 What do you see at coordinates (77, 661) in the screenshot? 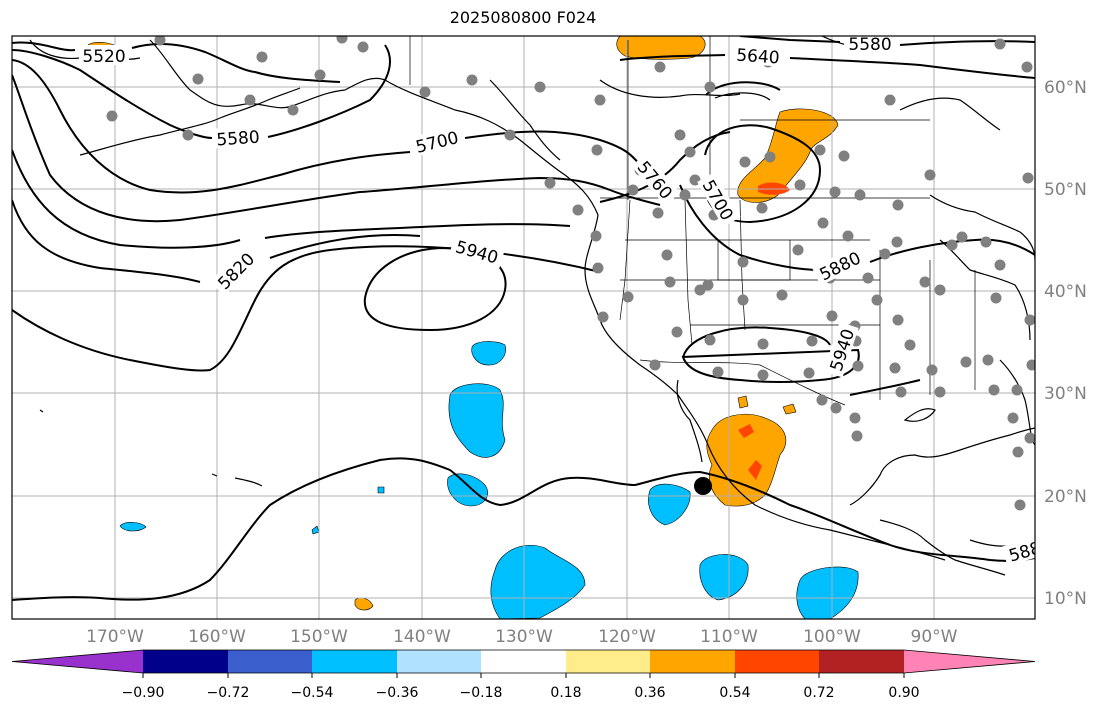
I see `colorbar-extend-low` at bounding box center [77, 661].